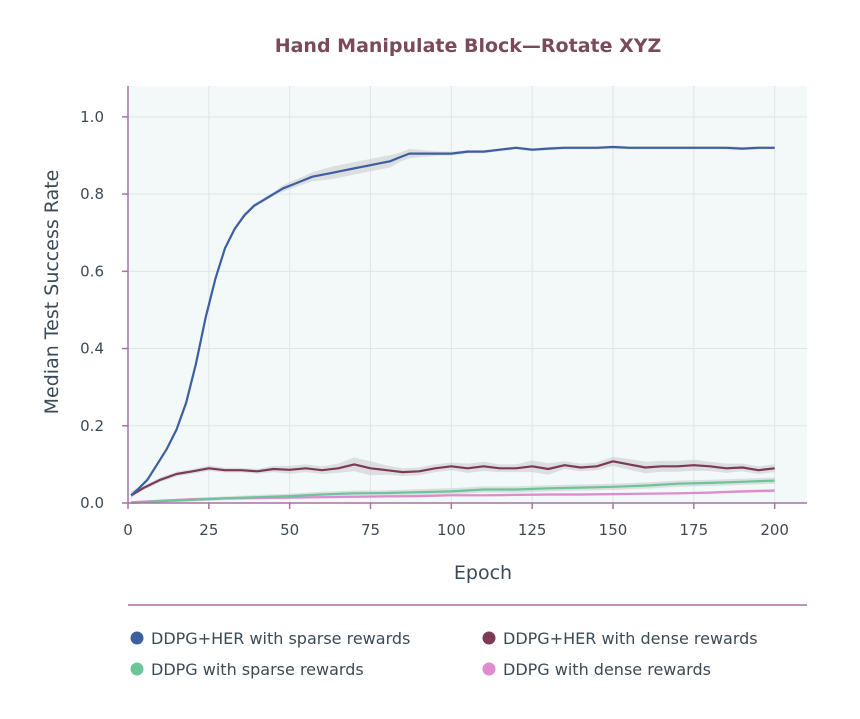 The image size is (860, 719). Describe the element at coordinates (607, 669) in the screenshot. I see `legend-label-3: DDPG with dense rewards` at that location.